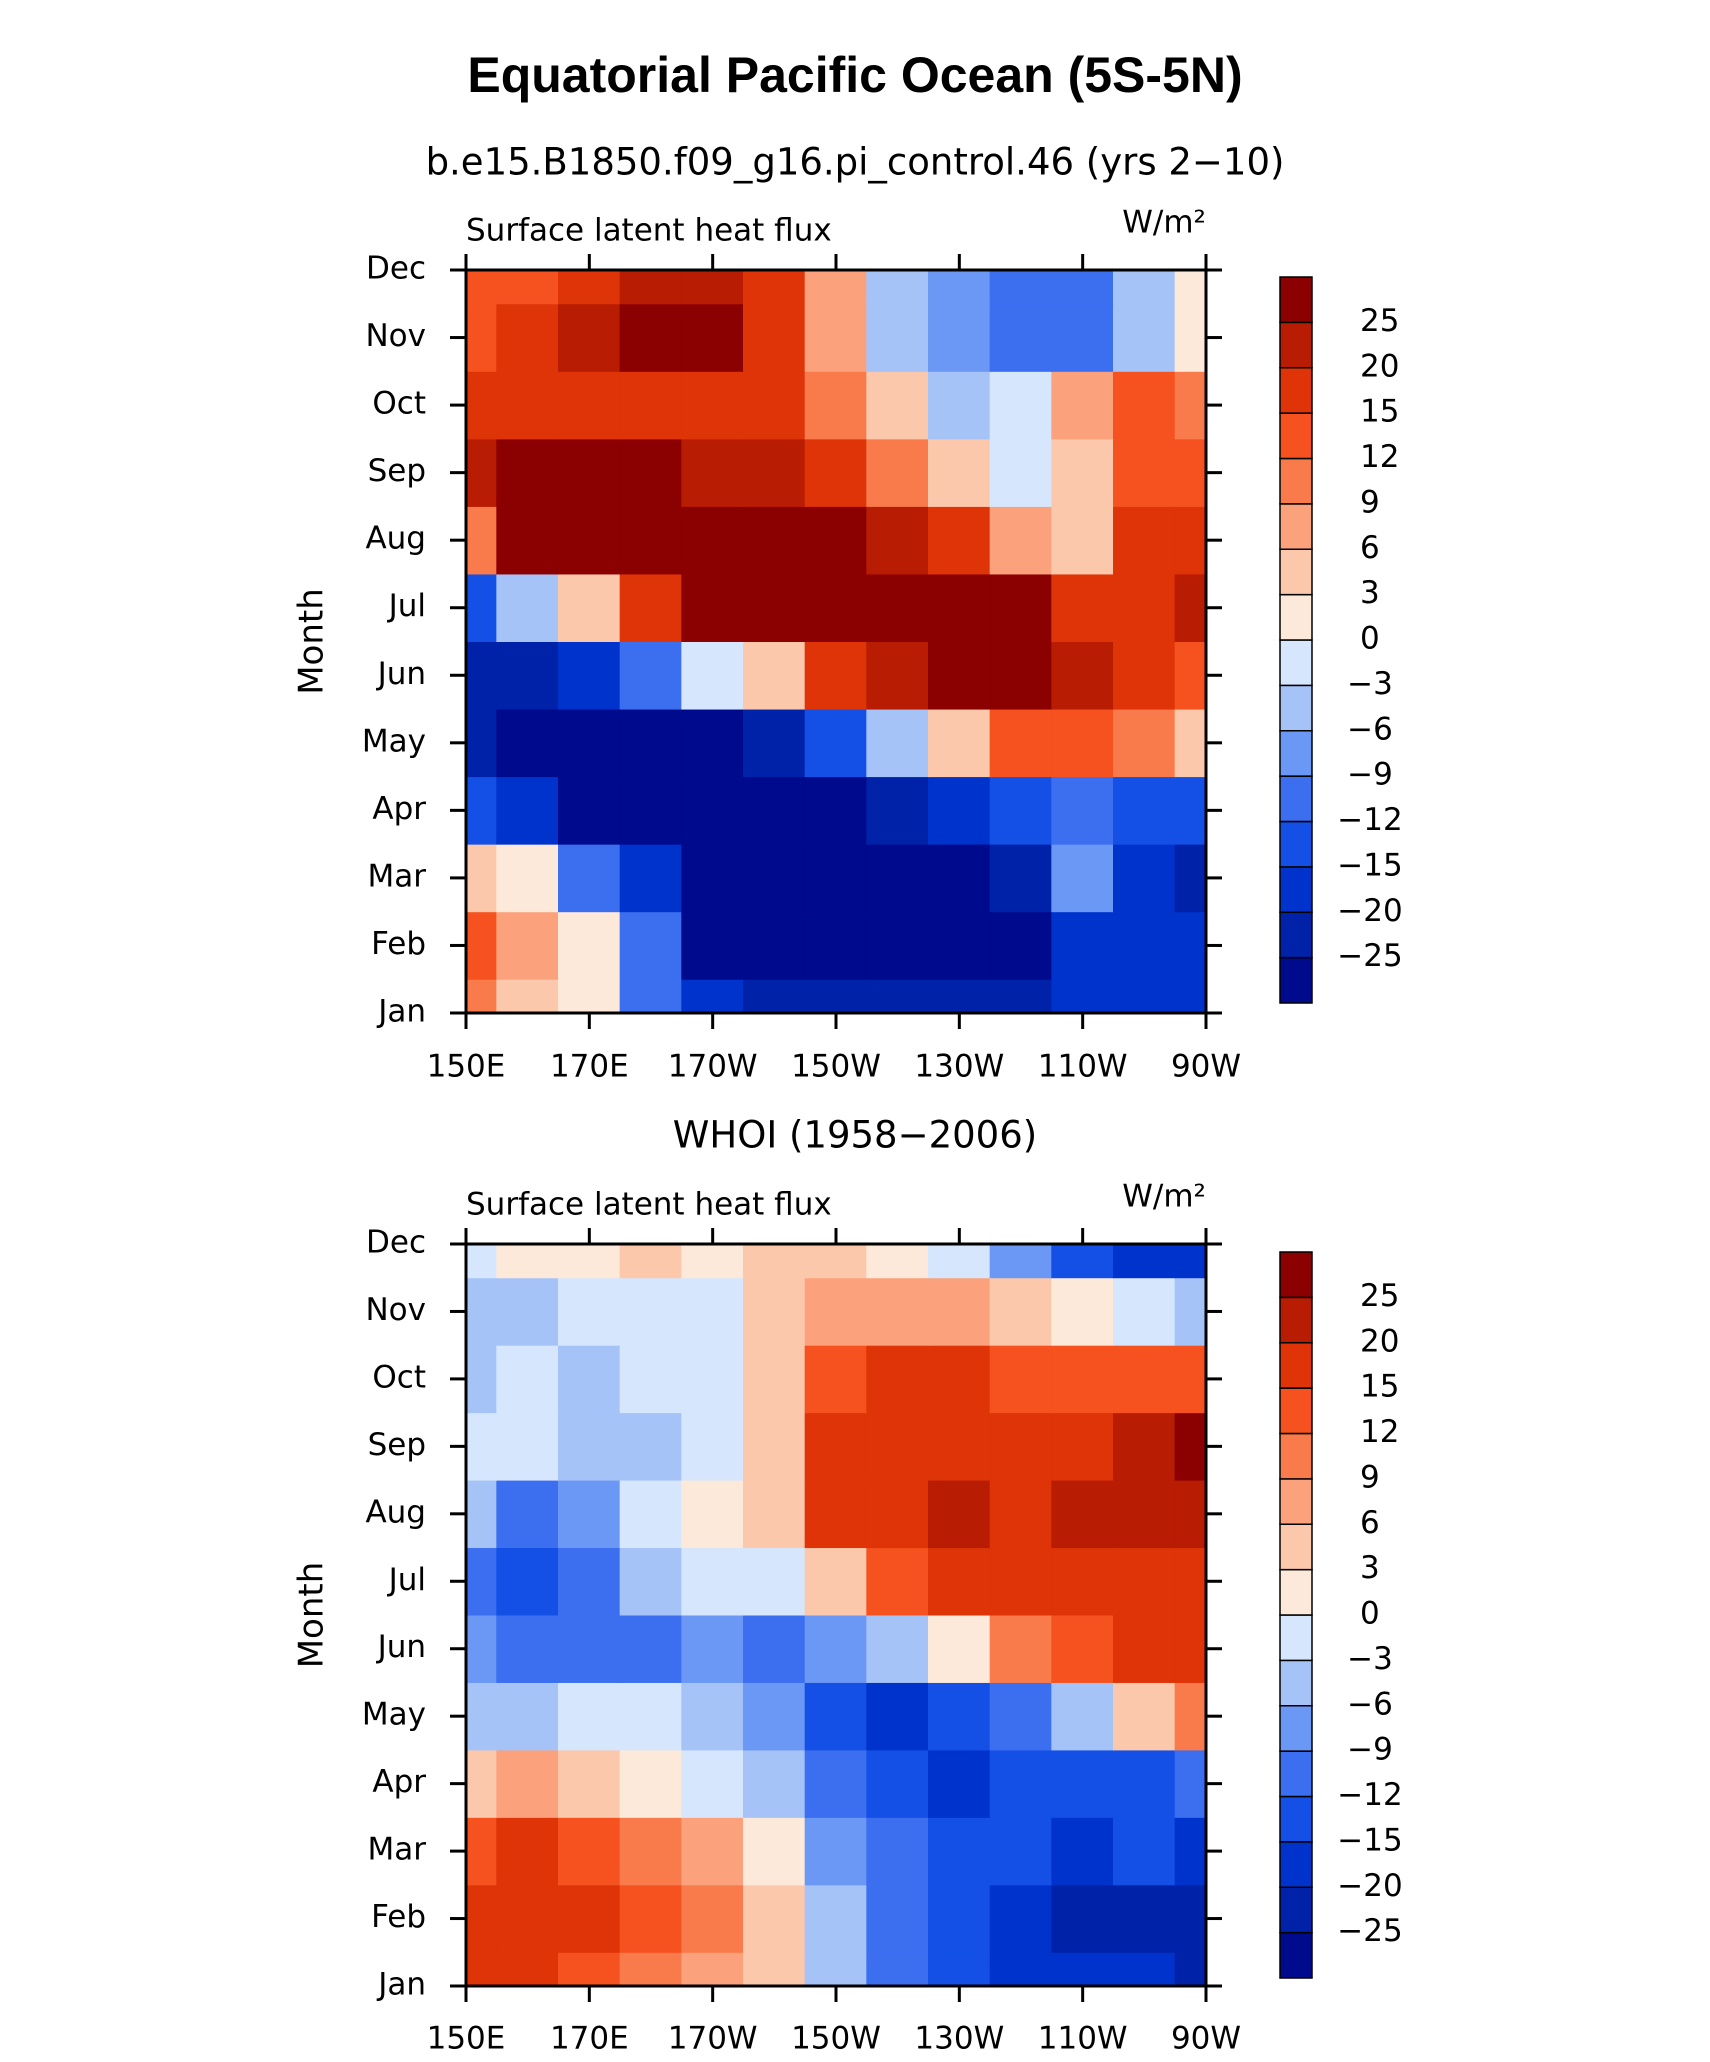 This screenshot has width=1710, height=2062. Describe the element at coordinates (1370, 1477) in the screenshot. I see `colorbar-label: 9` at that location.